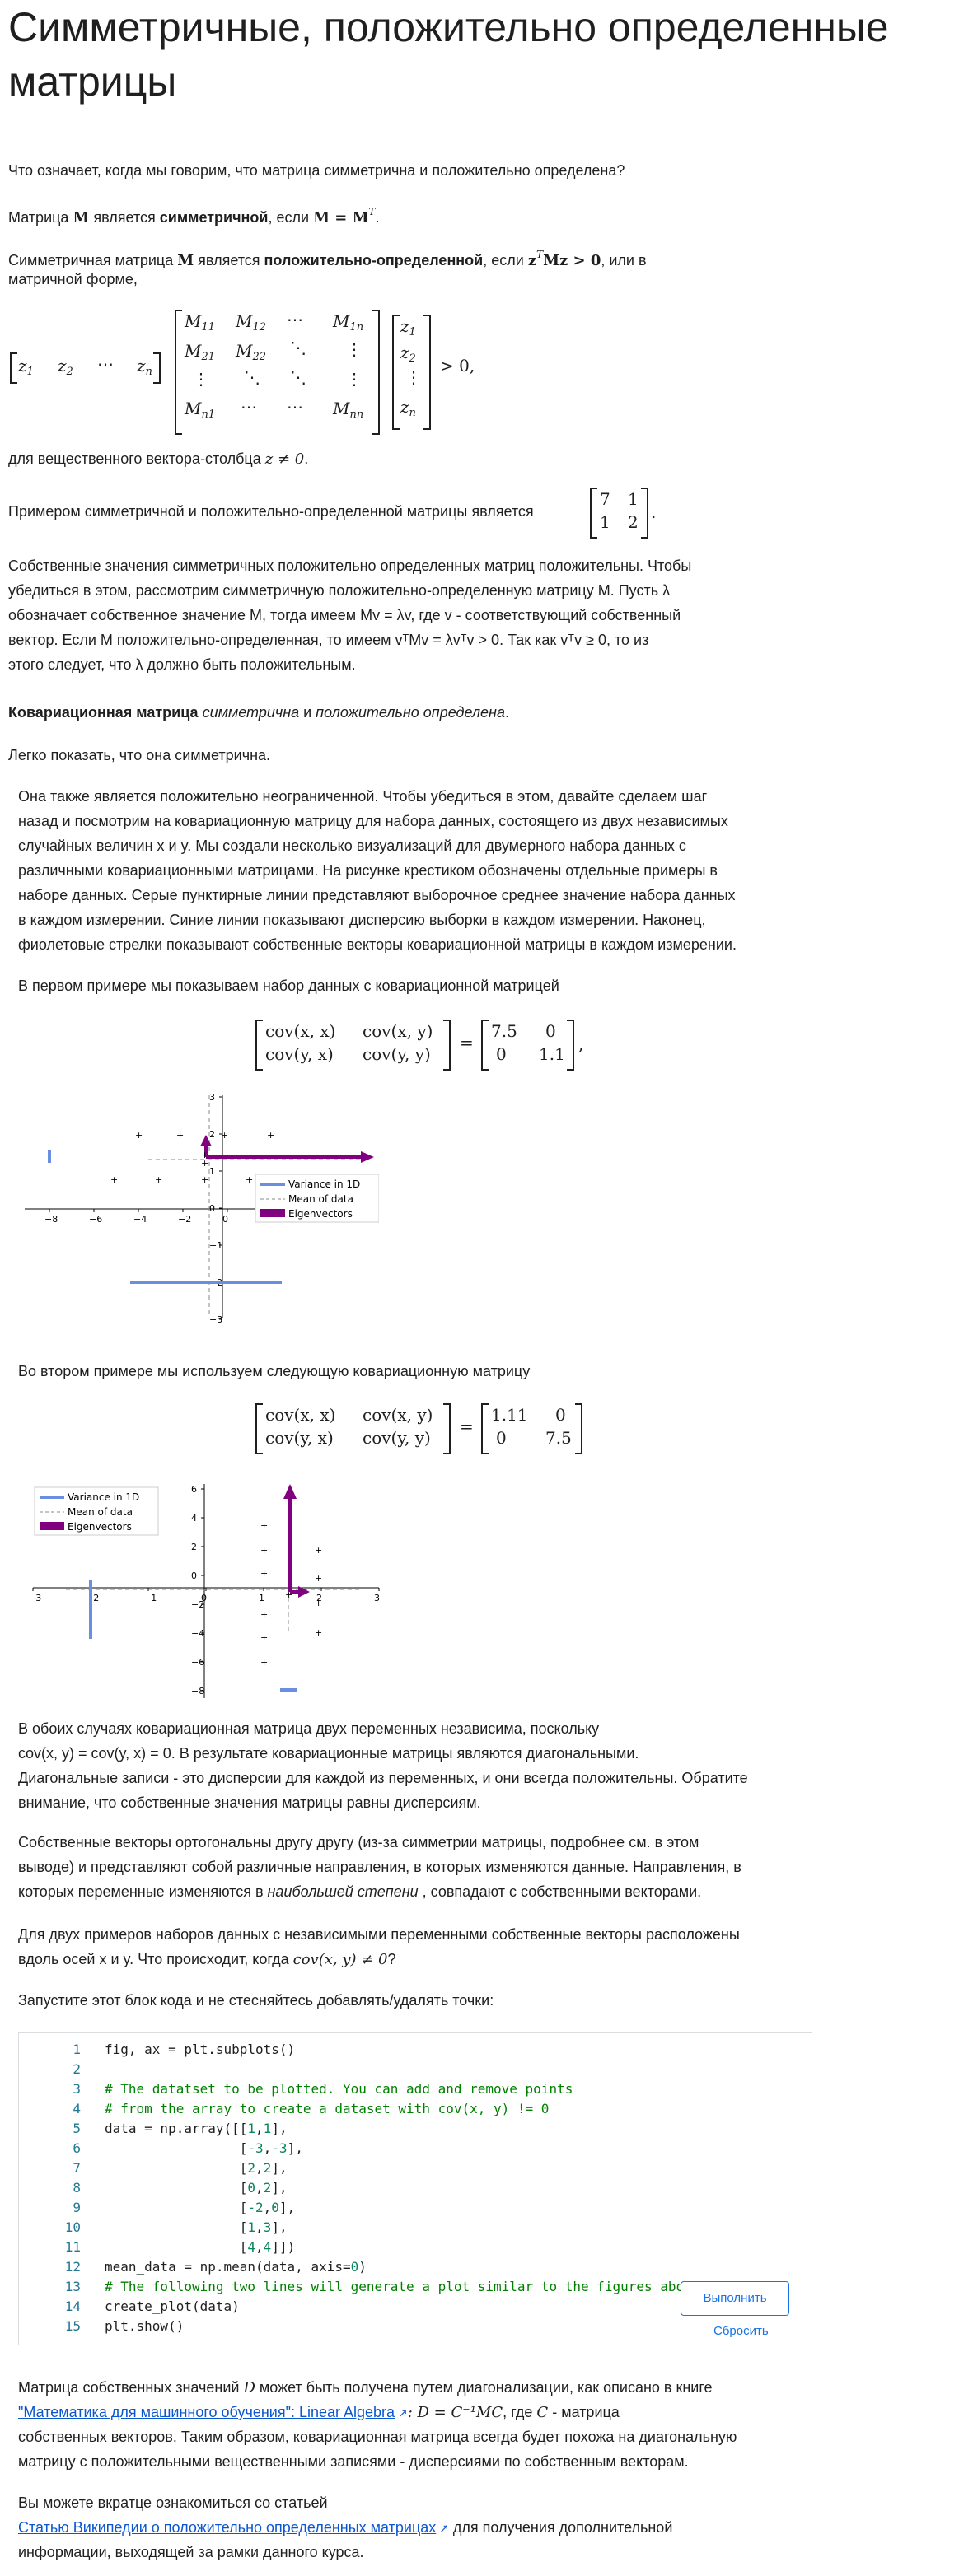  Describe the element at coordinates (72, 2227) in the screenshot. I see `line-number: 10` at that location.